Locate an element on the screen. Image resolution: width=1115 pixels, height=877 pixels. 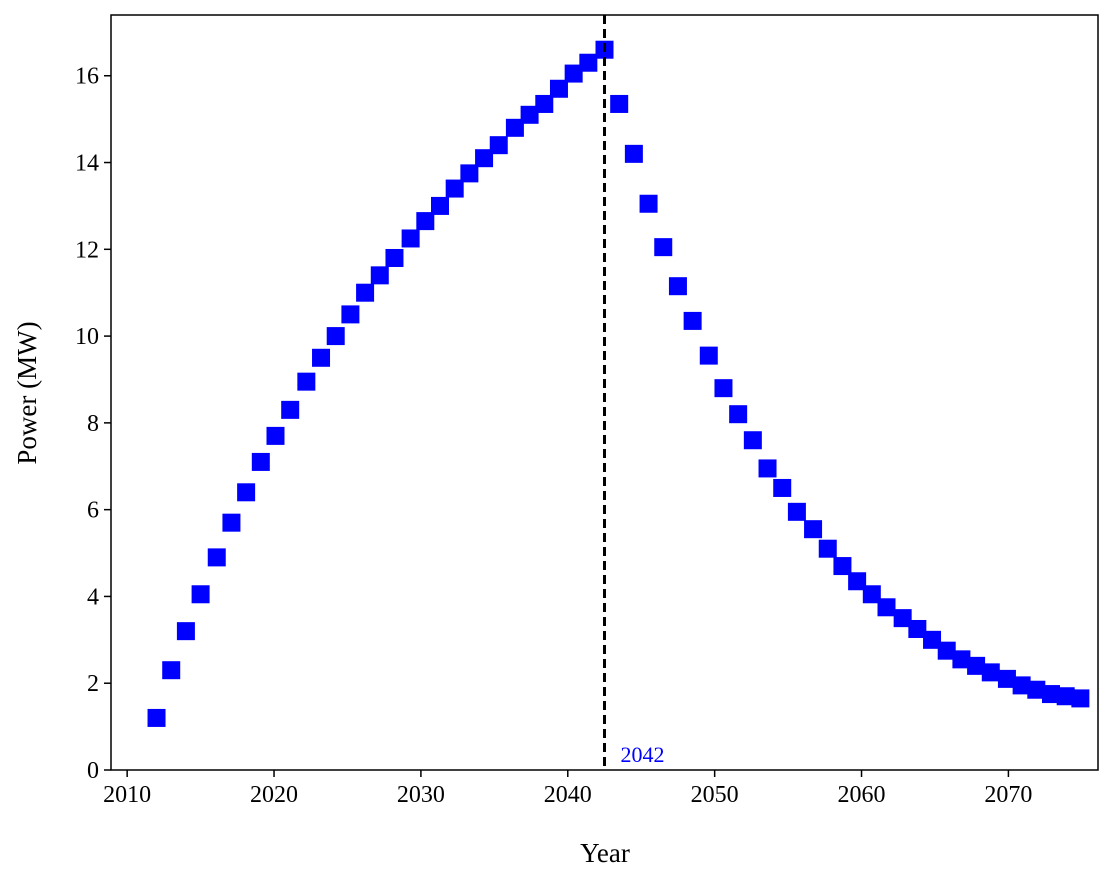
annotation: 2042 is located at coordinates (643, 754).